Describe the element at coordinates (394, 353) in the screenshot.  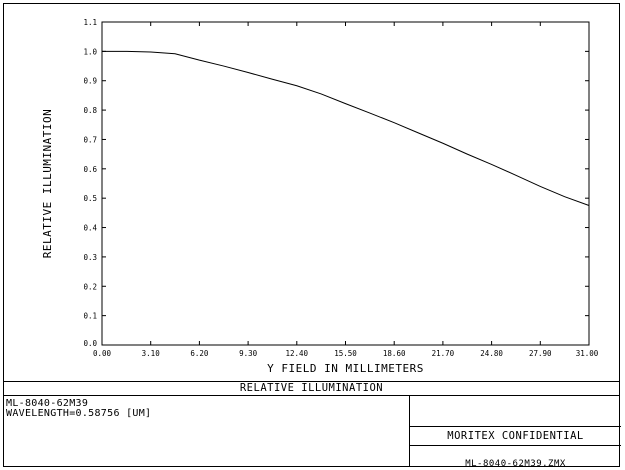
I see `x-tick-label: 18.60` at that location.